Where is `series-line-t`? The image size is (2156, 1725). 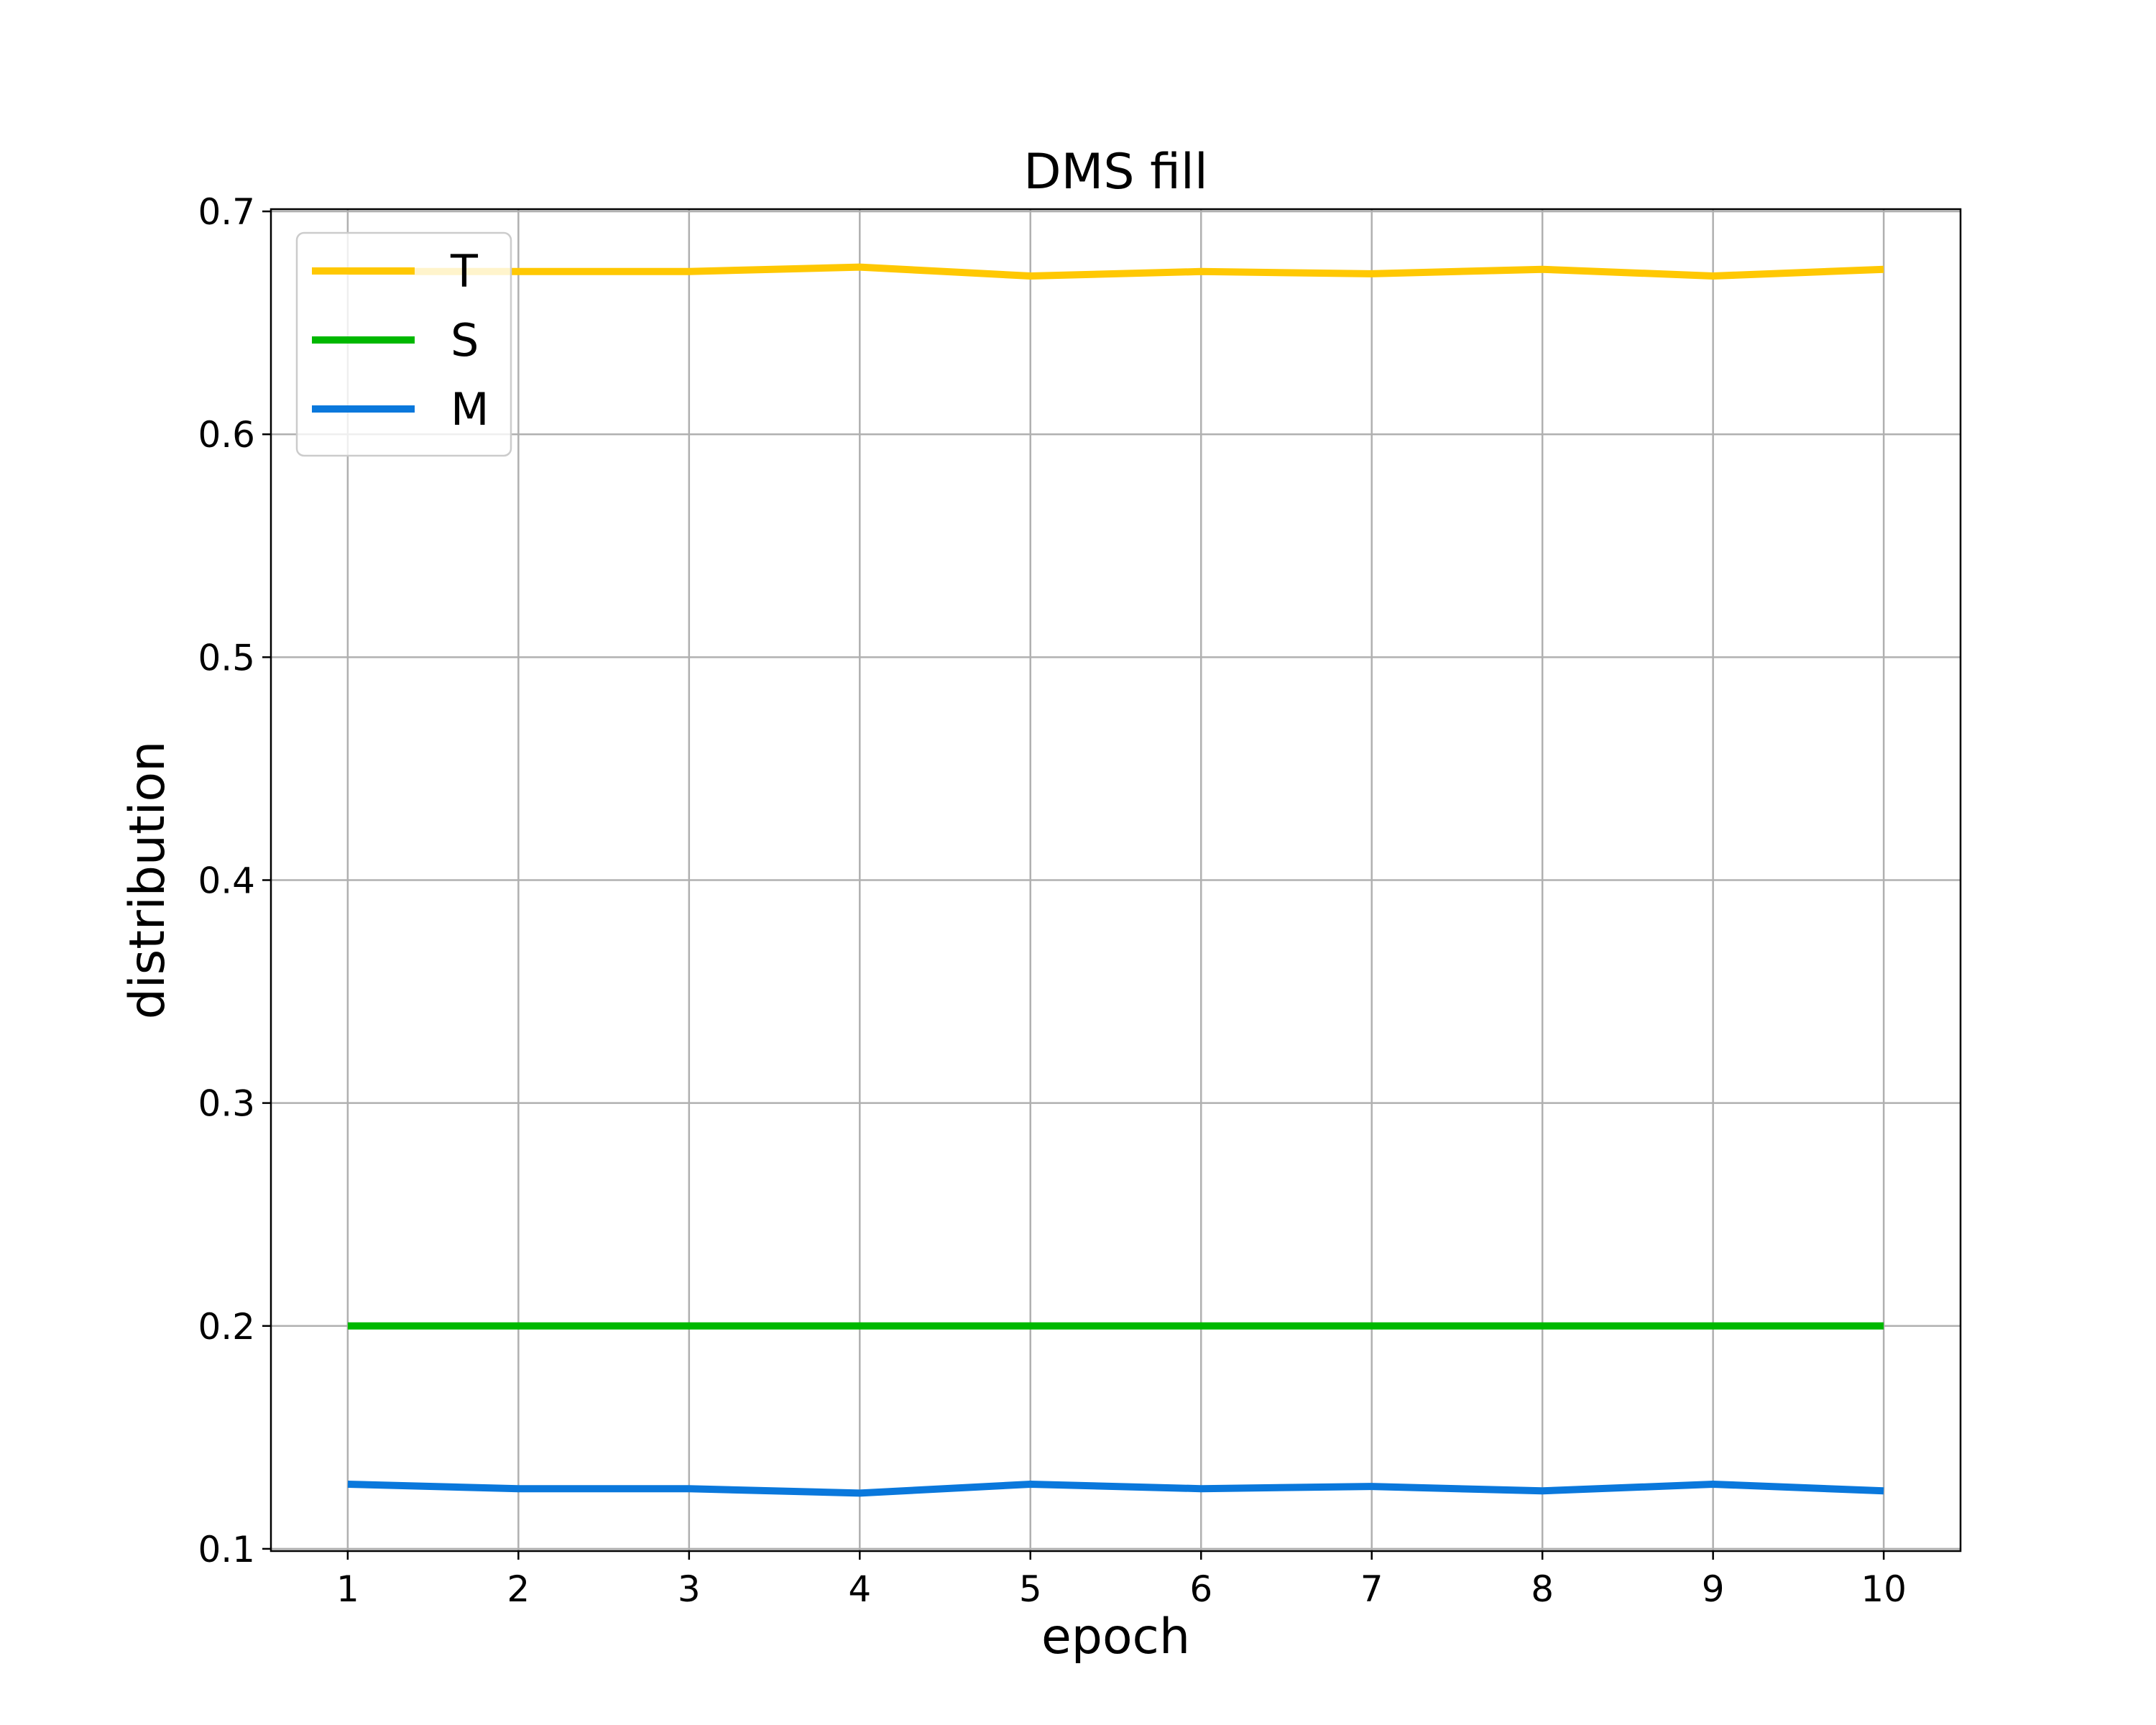
series-line-t is located at coordinates (1116, 271).